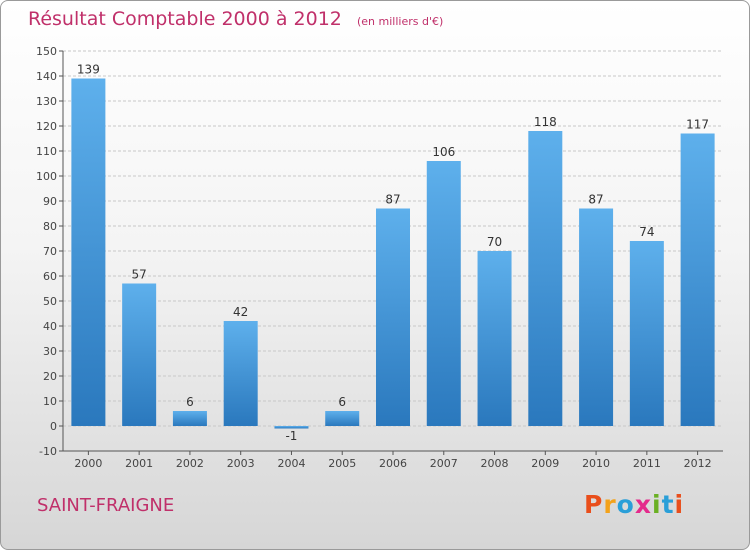  What do you see at coordinates (48, 451) in the screenshot?
I see `y-tick-label: -10` at bounding box center [48, 451].